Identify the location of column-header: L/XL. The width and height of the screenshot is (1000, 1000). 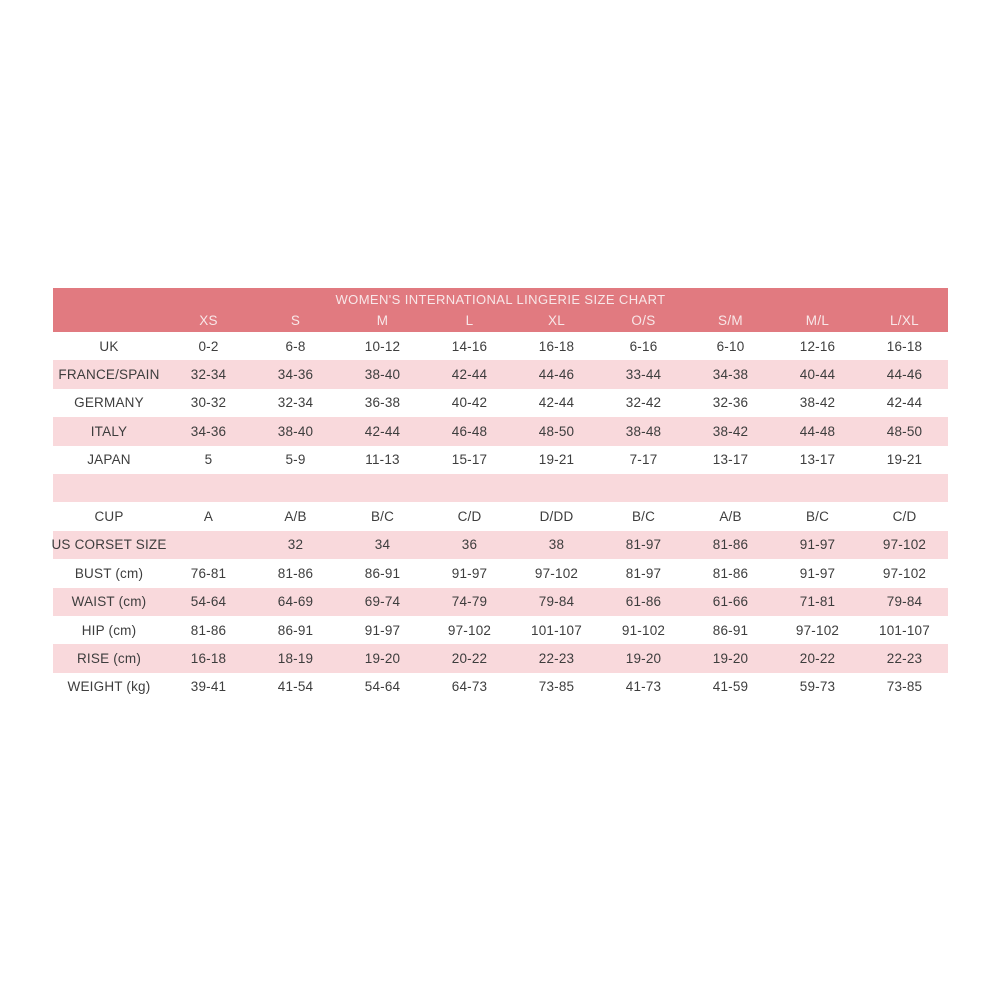
(904, 320).